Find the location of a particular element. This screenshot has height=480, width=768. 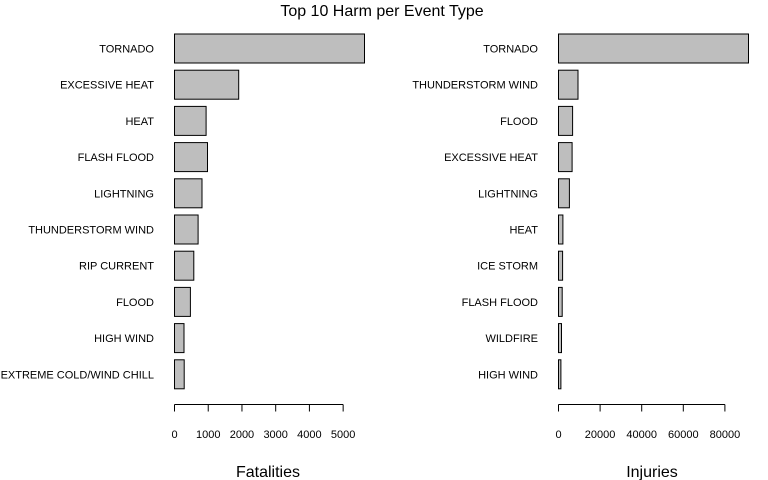

injuries-category-label: EXCESSIVE HEAT is located at coordinates (491, 158).